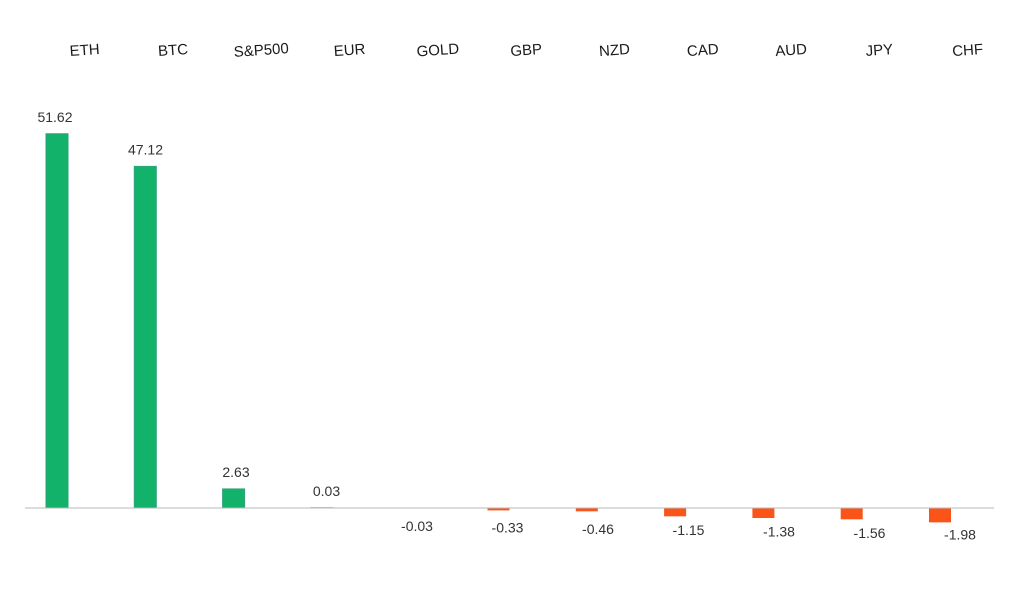  Describe the element at coordinates (960, 534) in the screenshot. I see `value-label-chf: -1.98` at that location.